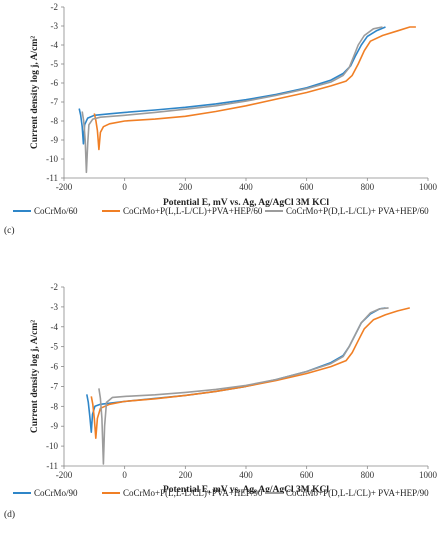 The image size is (444, 550). I want to click on panel-label: (c), so click(9, 230).